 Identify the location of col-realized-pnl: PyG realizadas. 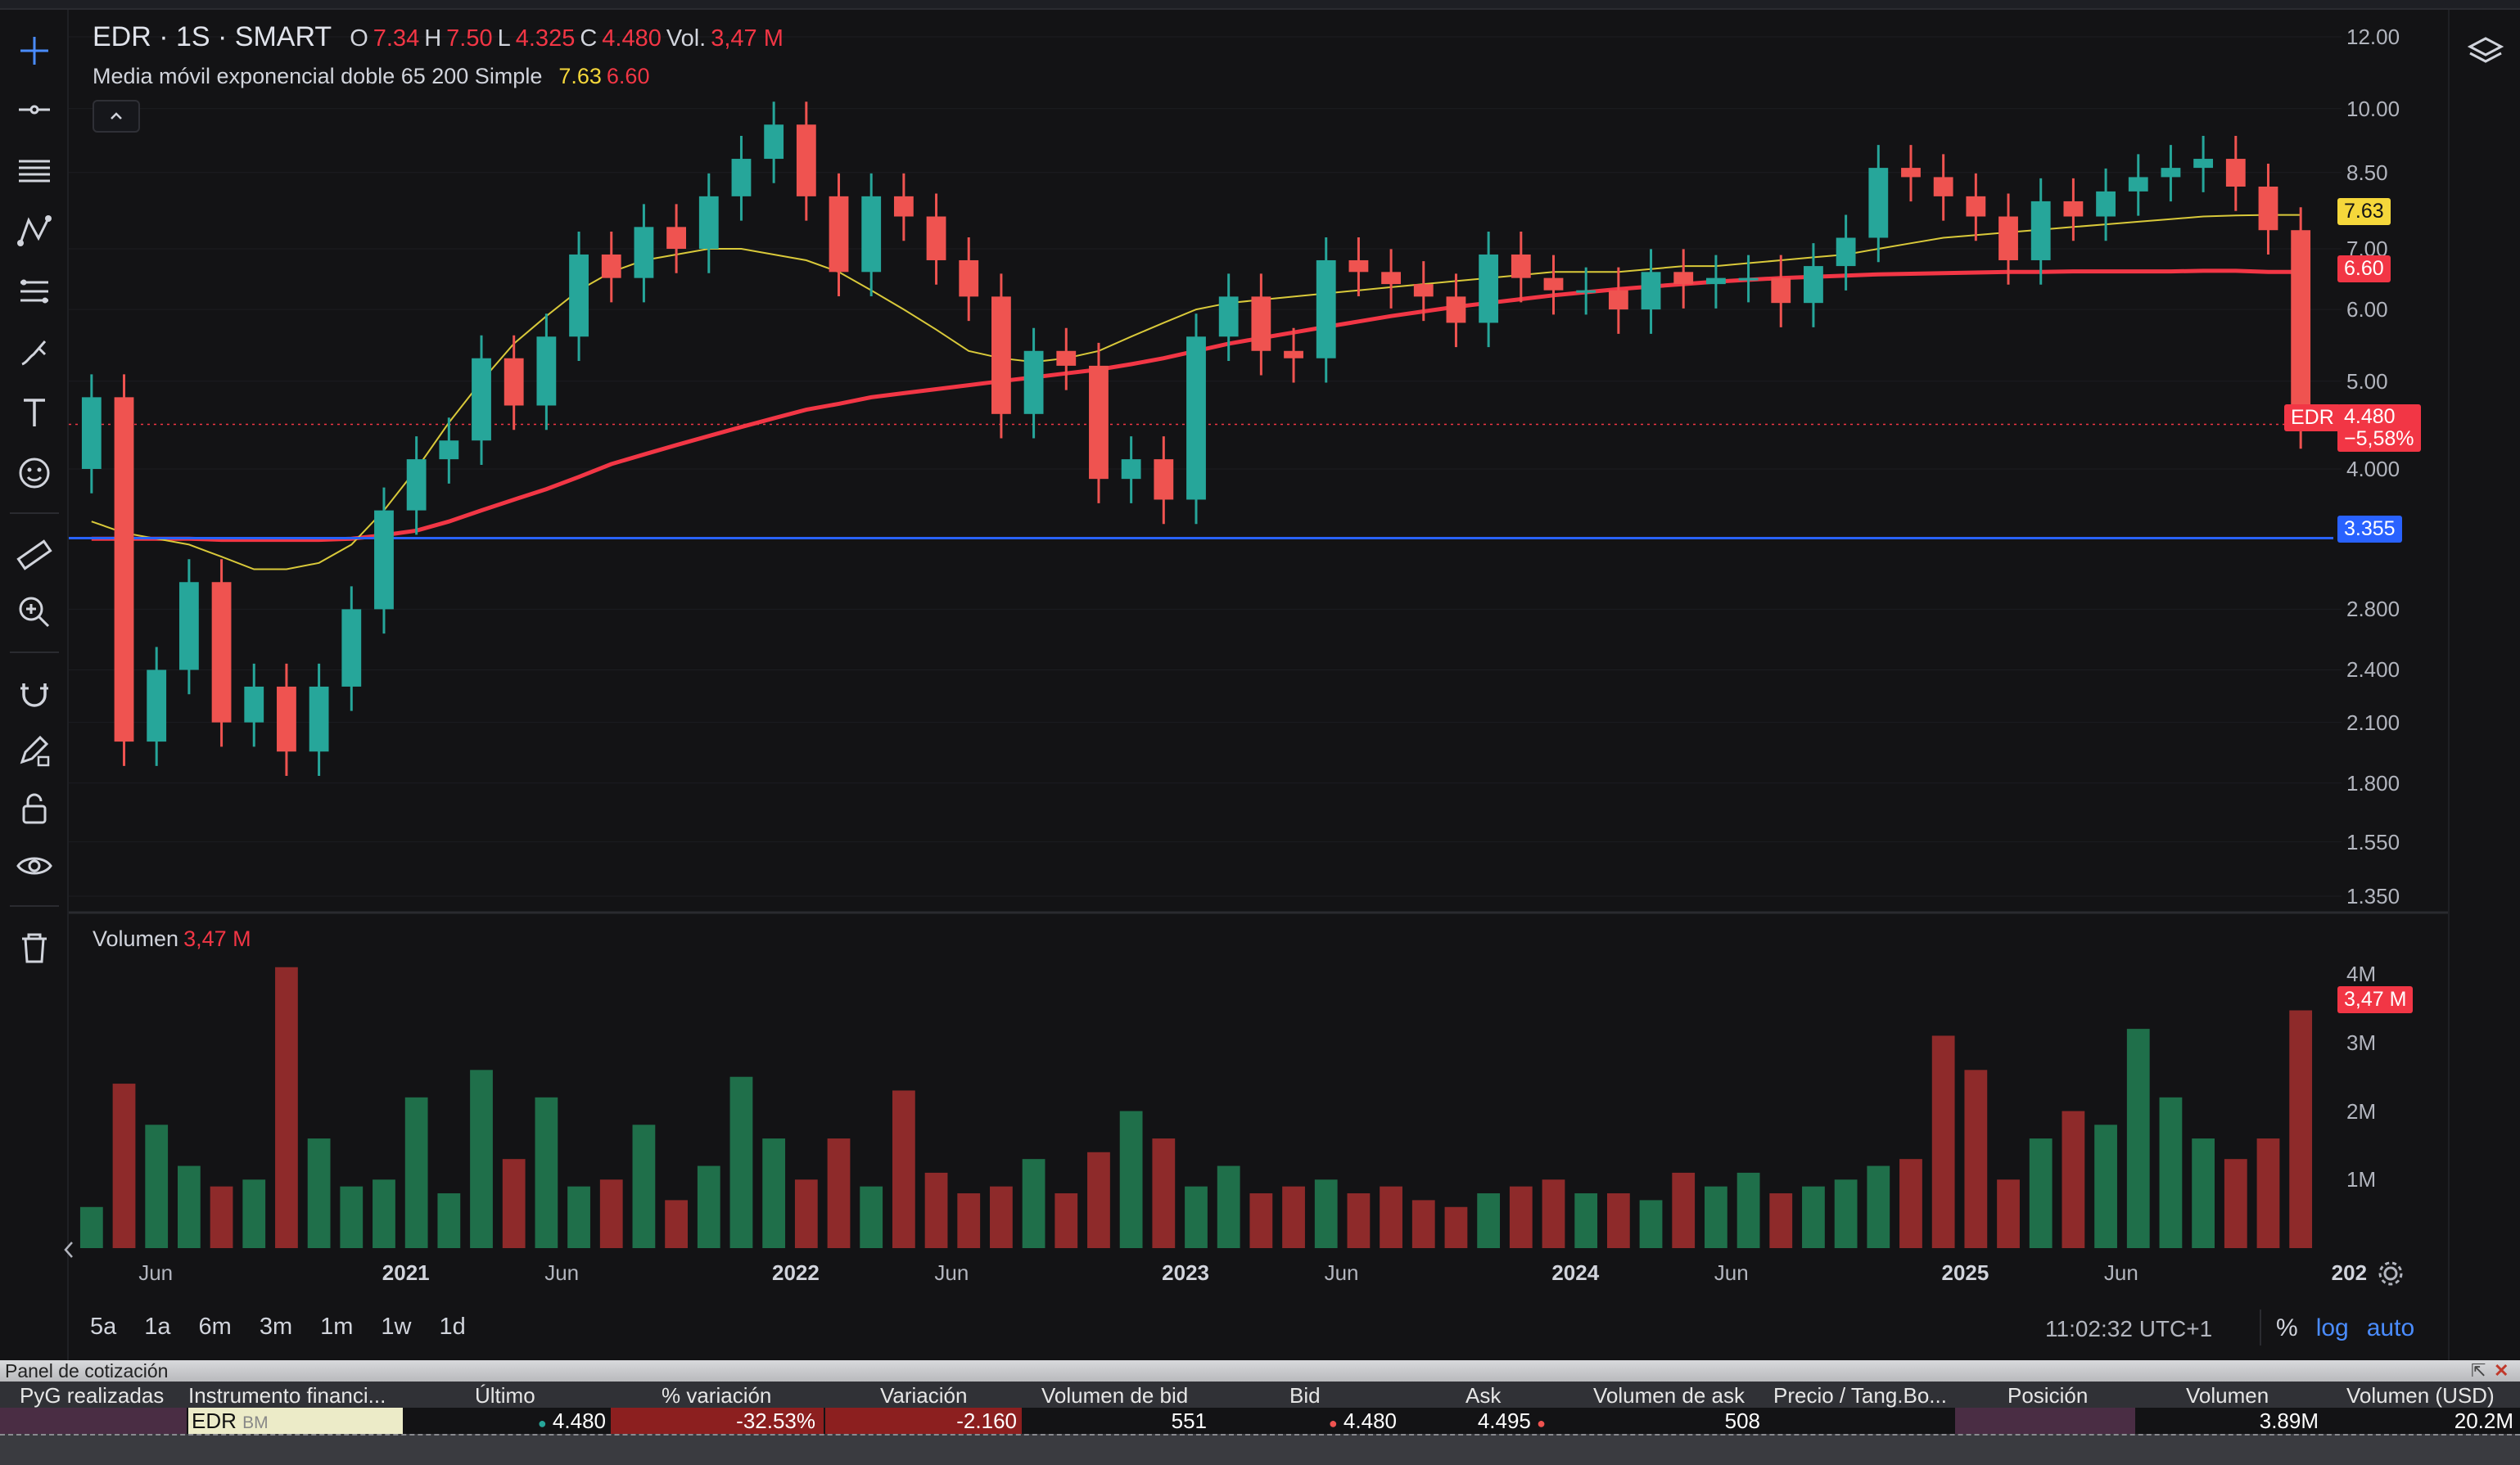
(92, 1395).